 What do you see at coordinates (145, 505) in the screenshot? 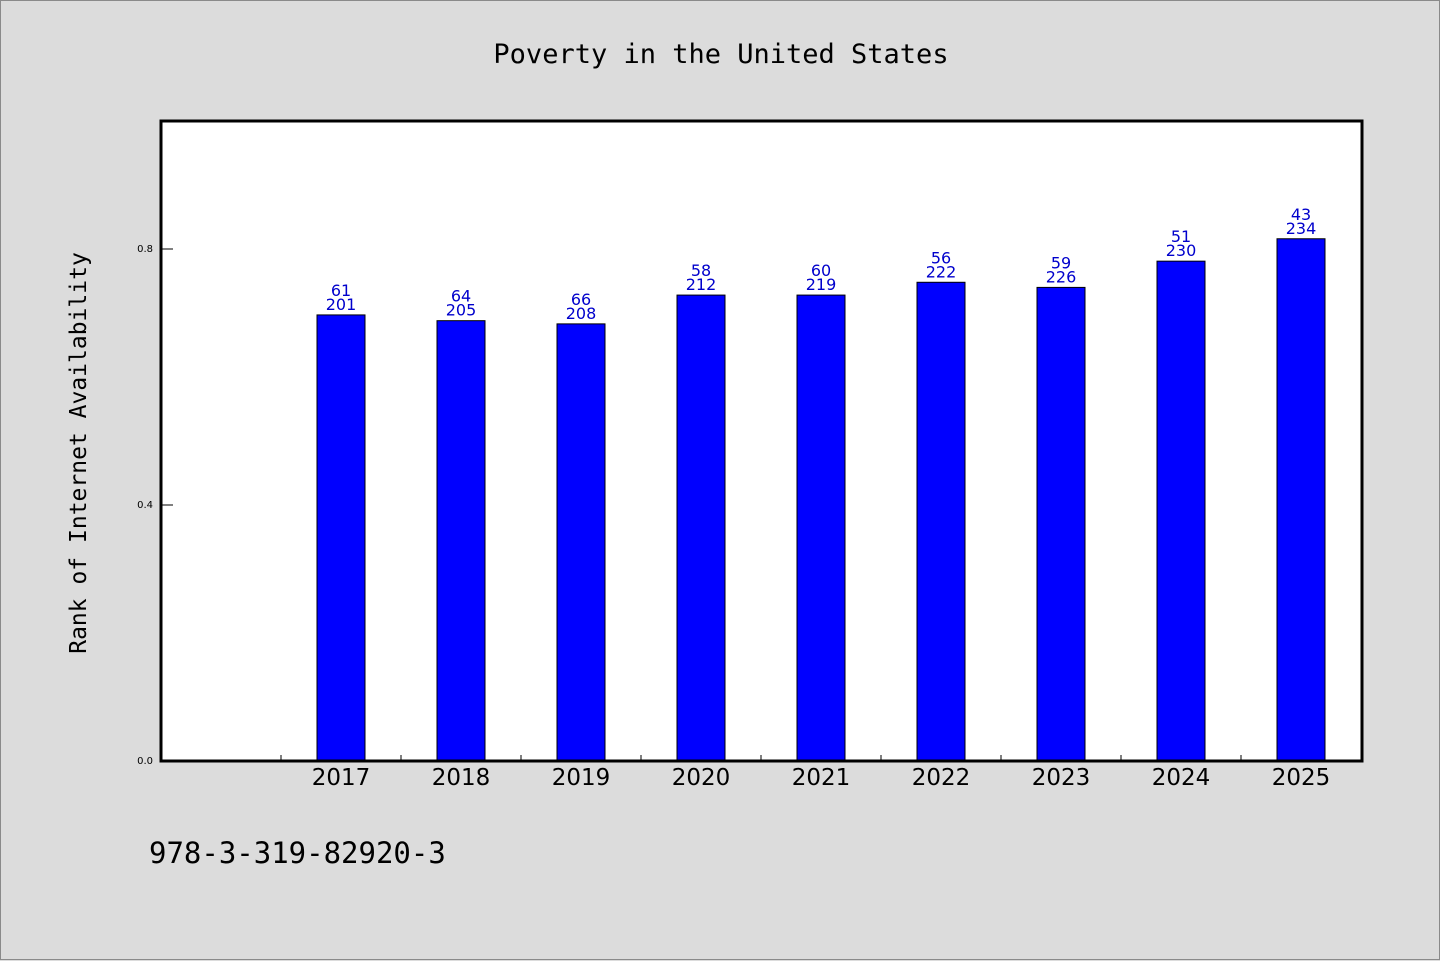
I see `y-tick-label-0.4: 0.4` at bounding box center [145, 505].